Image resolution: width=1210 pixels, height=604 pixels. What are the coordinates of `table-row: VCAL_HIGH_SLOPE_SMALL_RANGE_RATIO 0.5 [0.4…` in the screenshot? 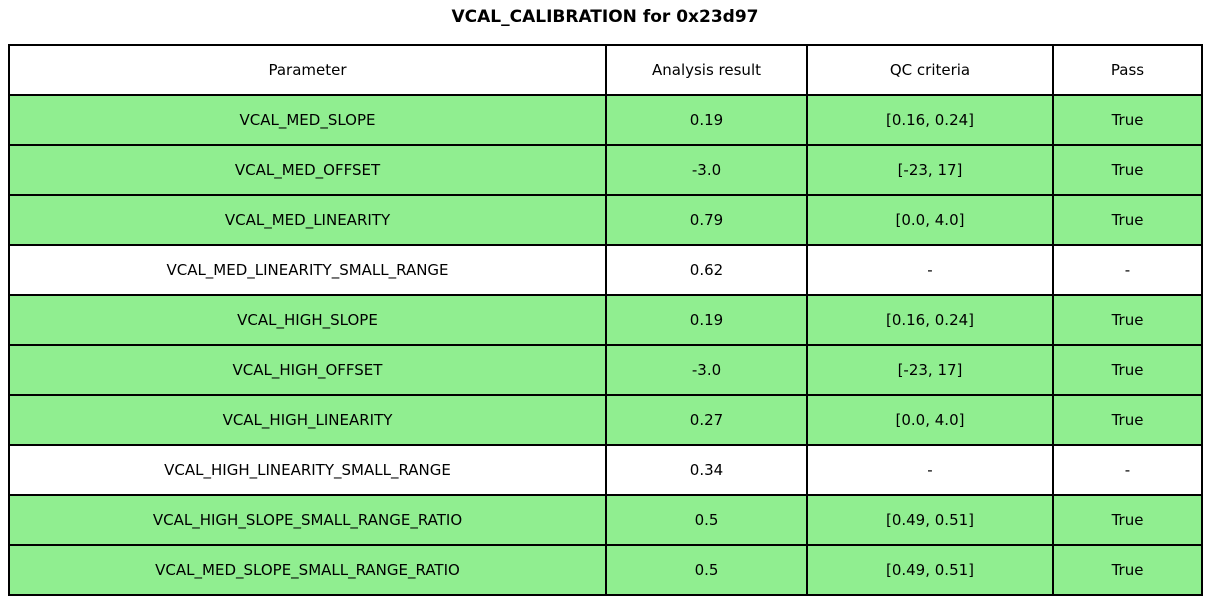 It's located at (605, 520).